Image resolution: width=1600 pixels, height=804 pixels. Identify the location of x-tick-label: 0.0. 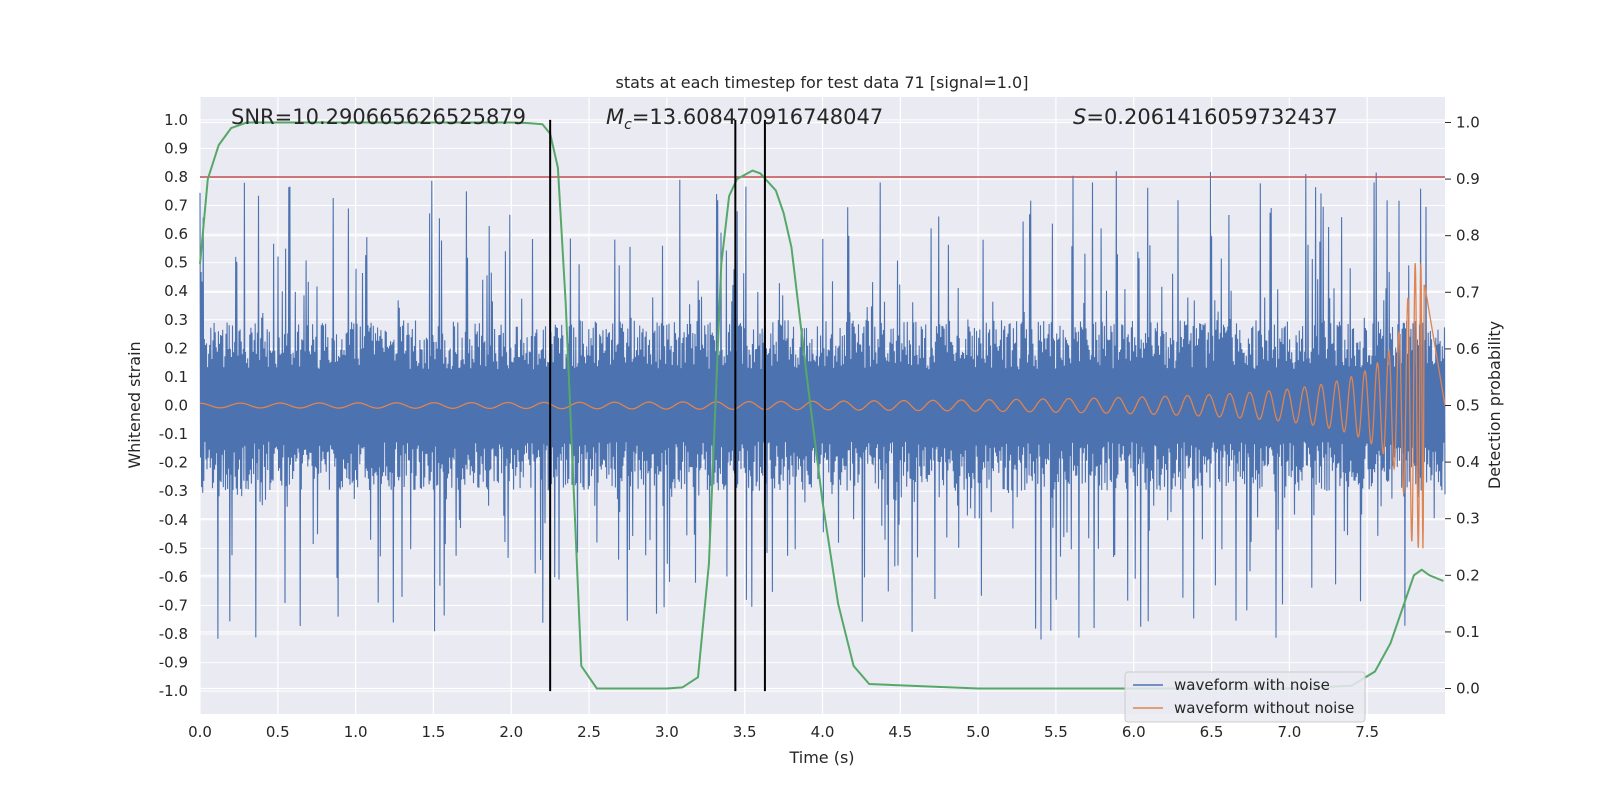
(200, 732).